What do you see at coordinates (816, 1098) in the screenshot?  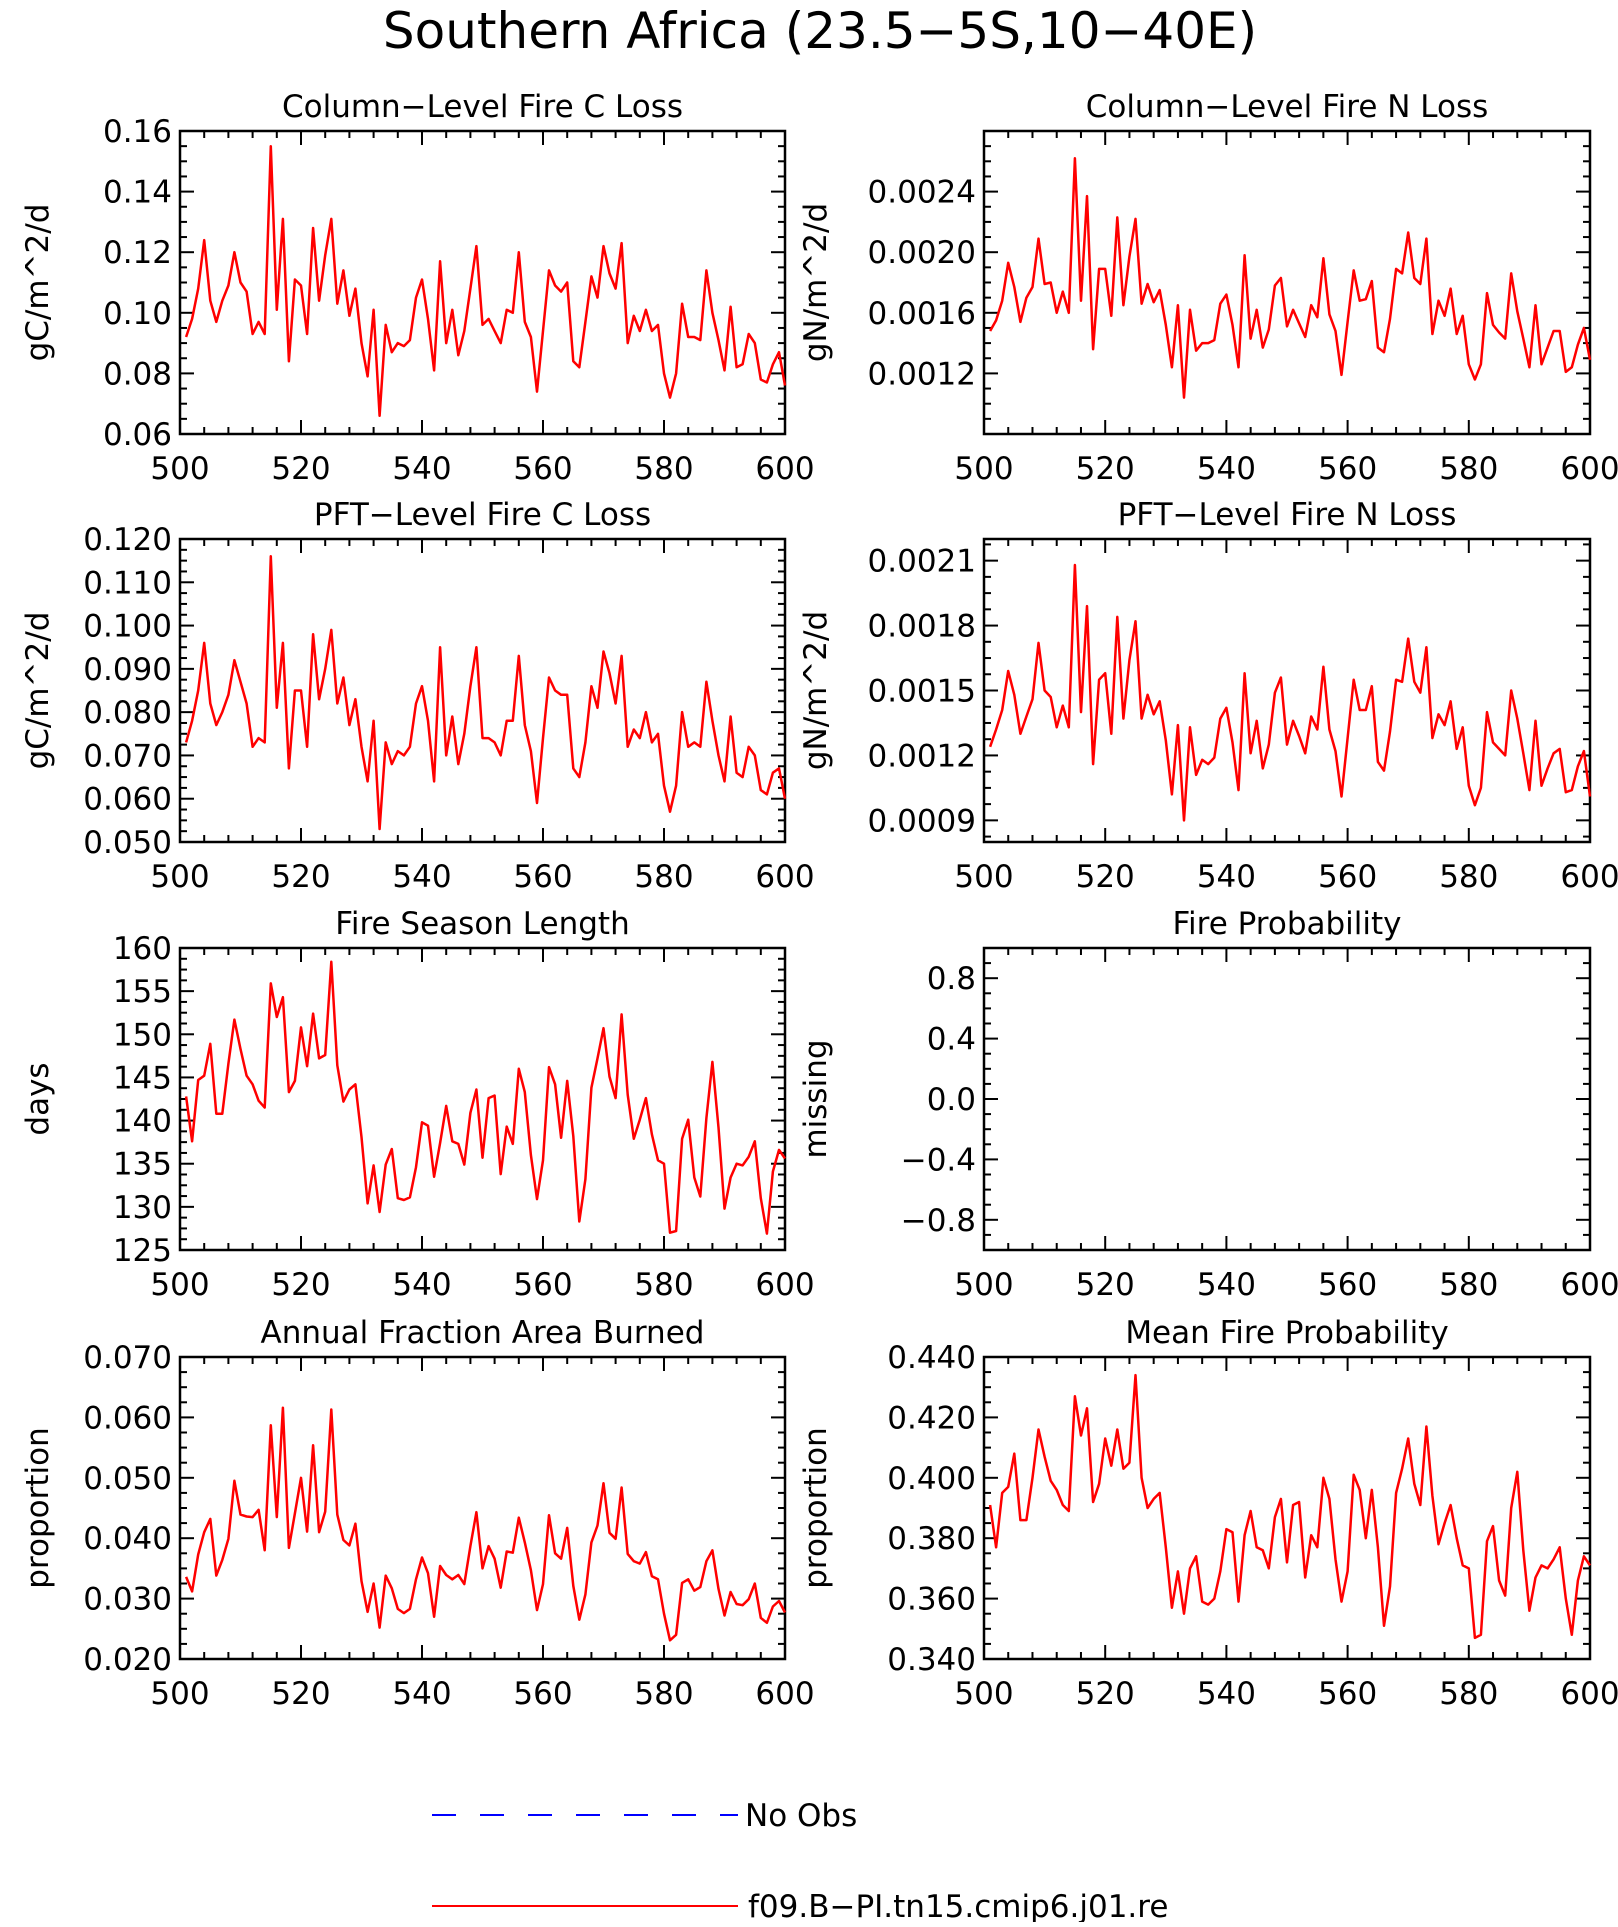 I see `y-axis-label: missing` at bounding box center [816, 1098].